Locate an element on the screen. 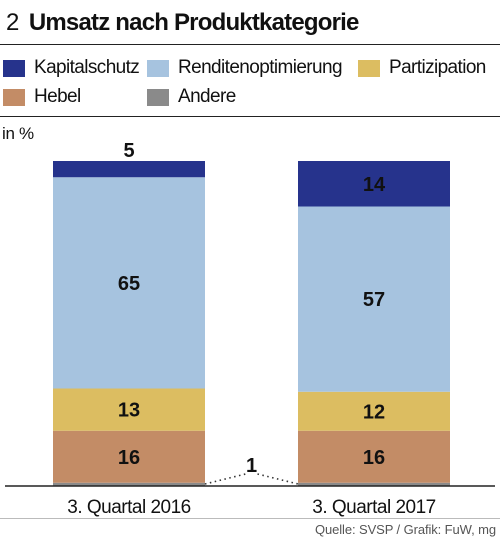 The width and height of the screenshot is (500, 545). andere-connector-left is located at coordinates (225, 479).